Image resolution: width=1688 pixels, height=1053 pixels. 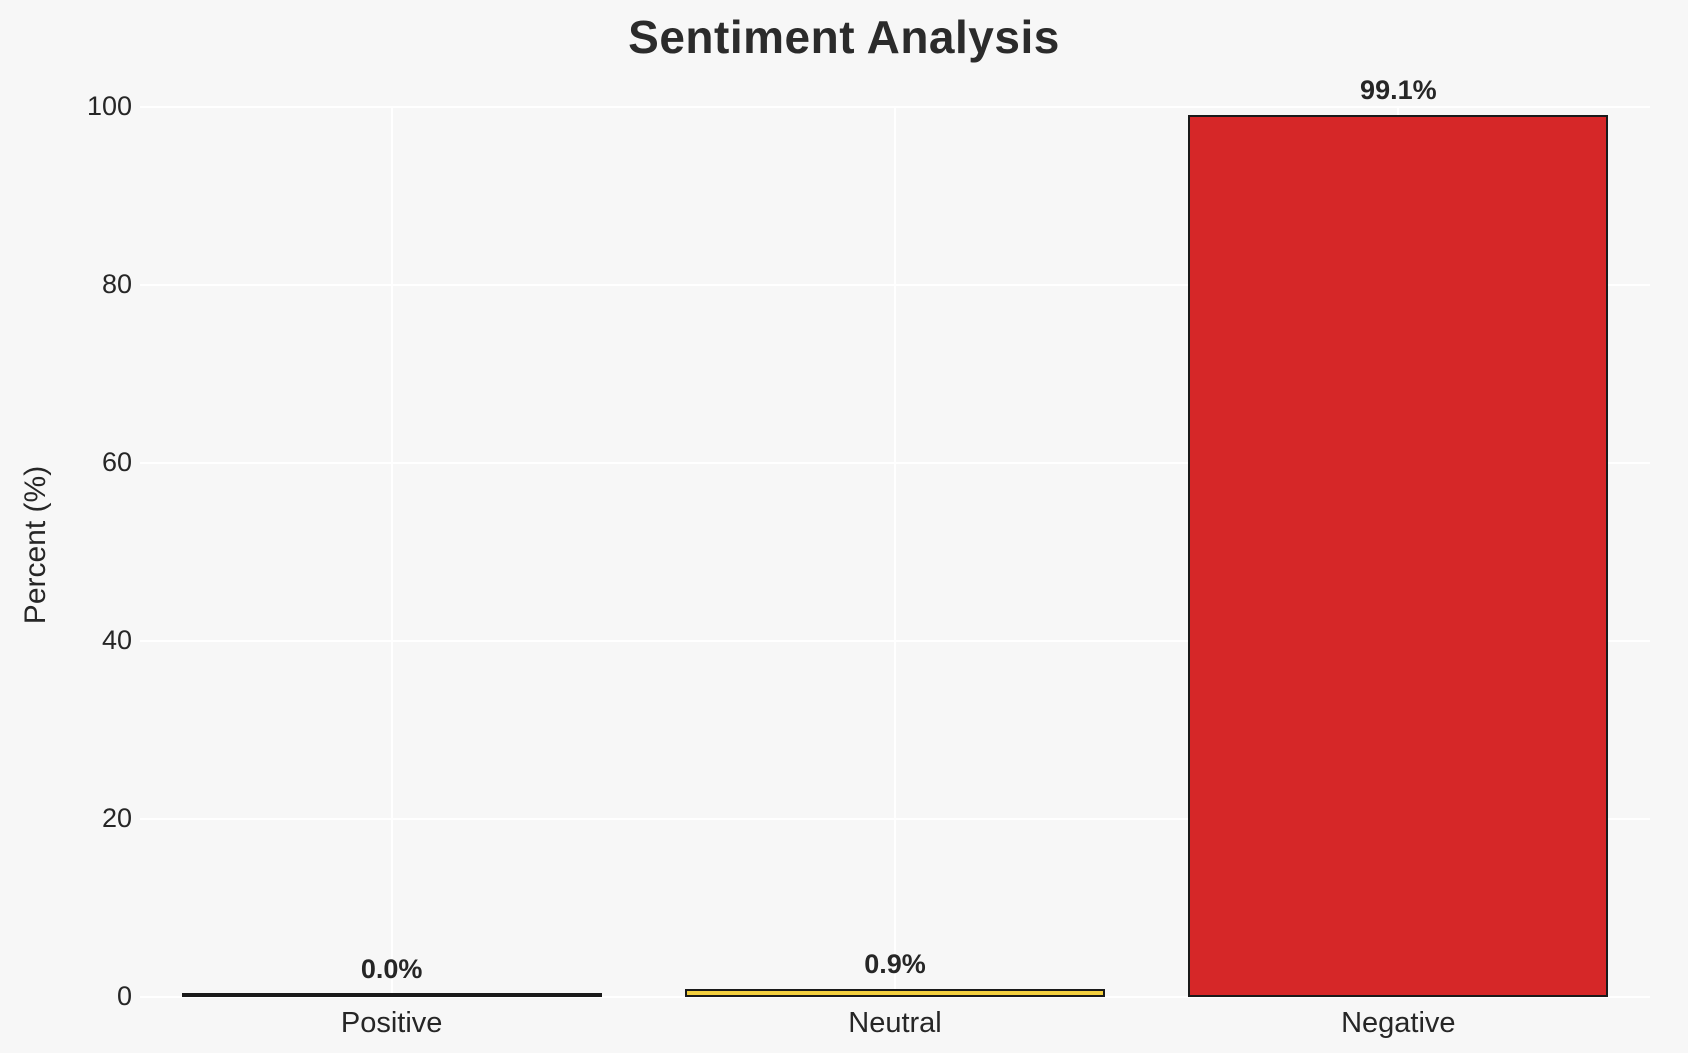 What do you see at coordinates (124, 996) in the screenshot?
I see `y-tick-label: 0` at bounding box center [124, 996].